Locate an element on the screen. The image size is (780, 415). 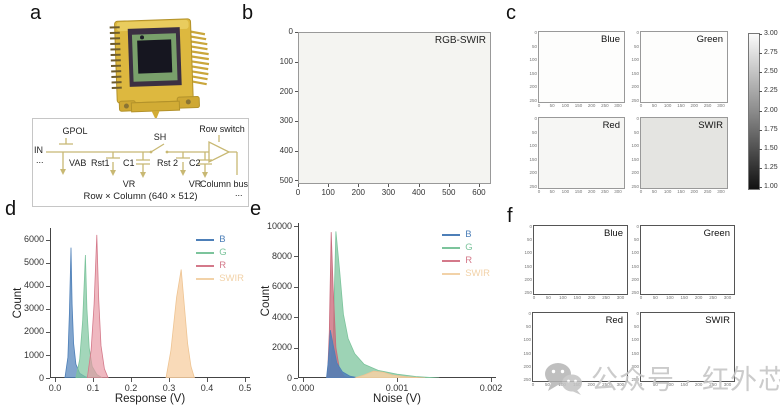
panel-f-subpanel-blue: Blue 0 50 100 150 200 250 0 50 100 150 200 250 300 is located at coordinates (576, 262).